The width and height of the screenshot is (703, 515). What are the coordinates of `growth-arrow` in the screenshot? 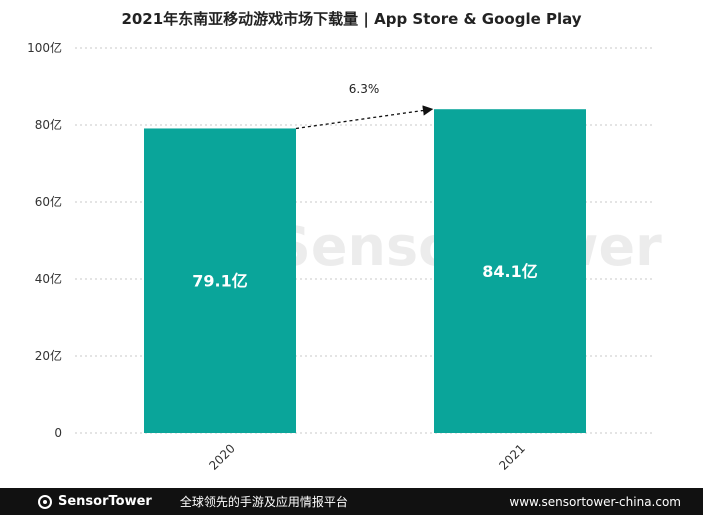 It's located at (364, 117).